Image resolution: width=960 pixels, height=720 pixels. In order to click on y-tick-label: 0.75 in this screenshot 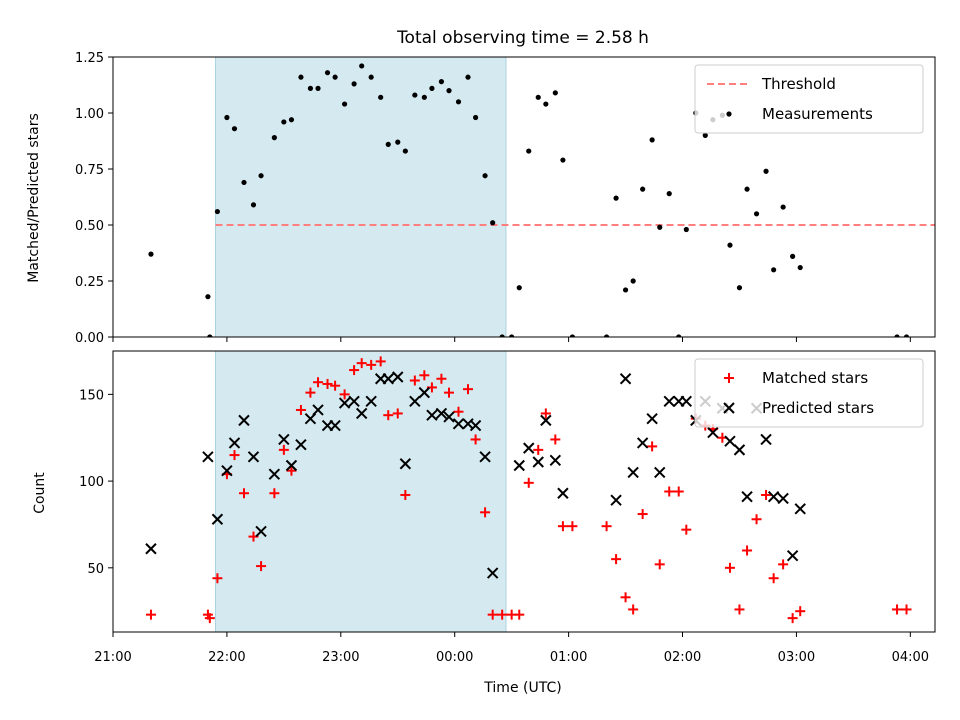, I will do `click(89, 170)`.